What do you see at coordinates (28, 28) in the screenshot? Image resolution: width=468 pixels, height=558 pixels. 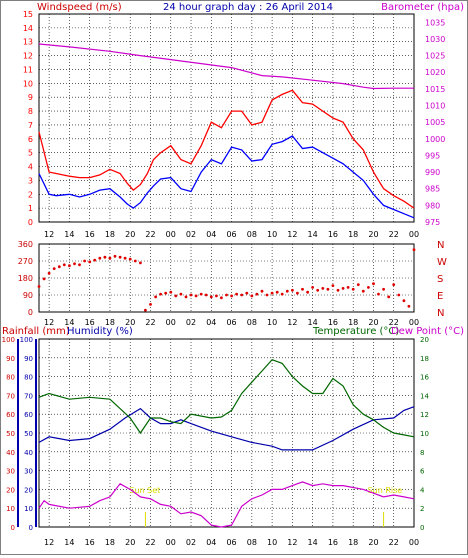 I see `windspeed-tick-label: 14` at bounding box center [28, 28].